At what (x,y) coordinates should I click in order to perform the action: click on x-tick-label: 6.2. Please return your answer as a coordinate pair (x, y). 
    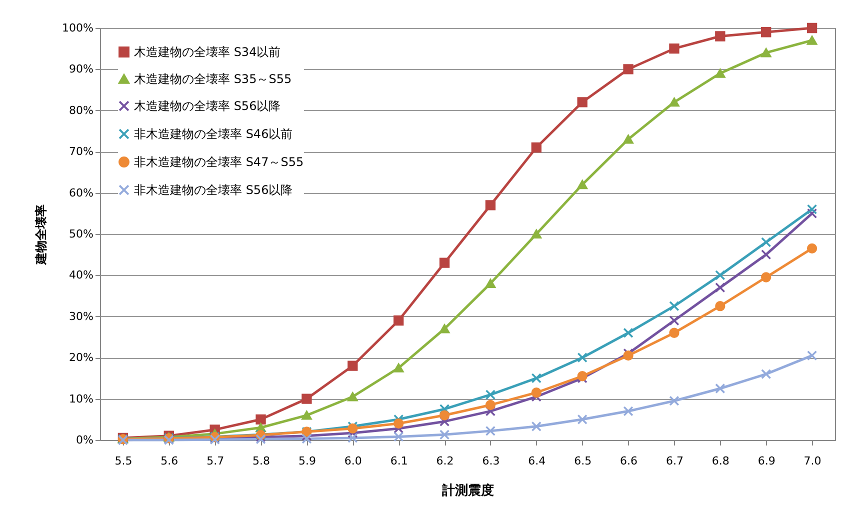
    Looking at the image, I should click on (445, 461).